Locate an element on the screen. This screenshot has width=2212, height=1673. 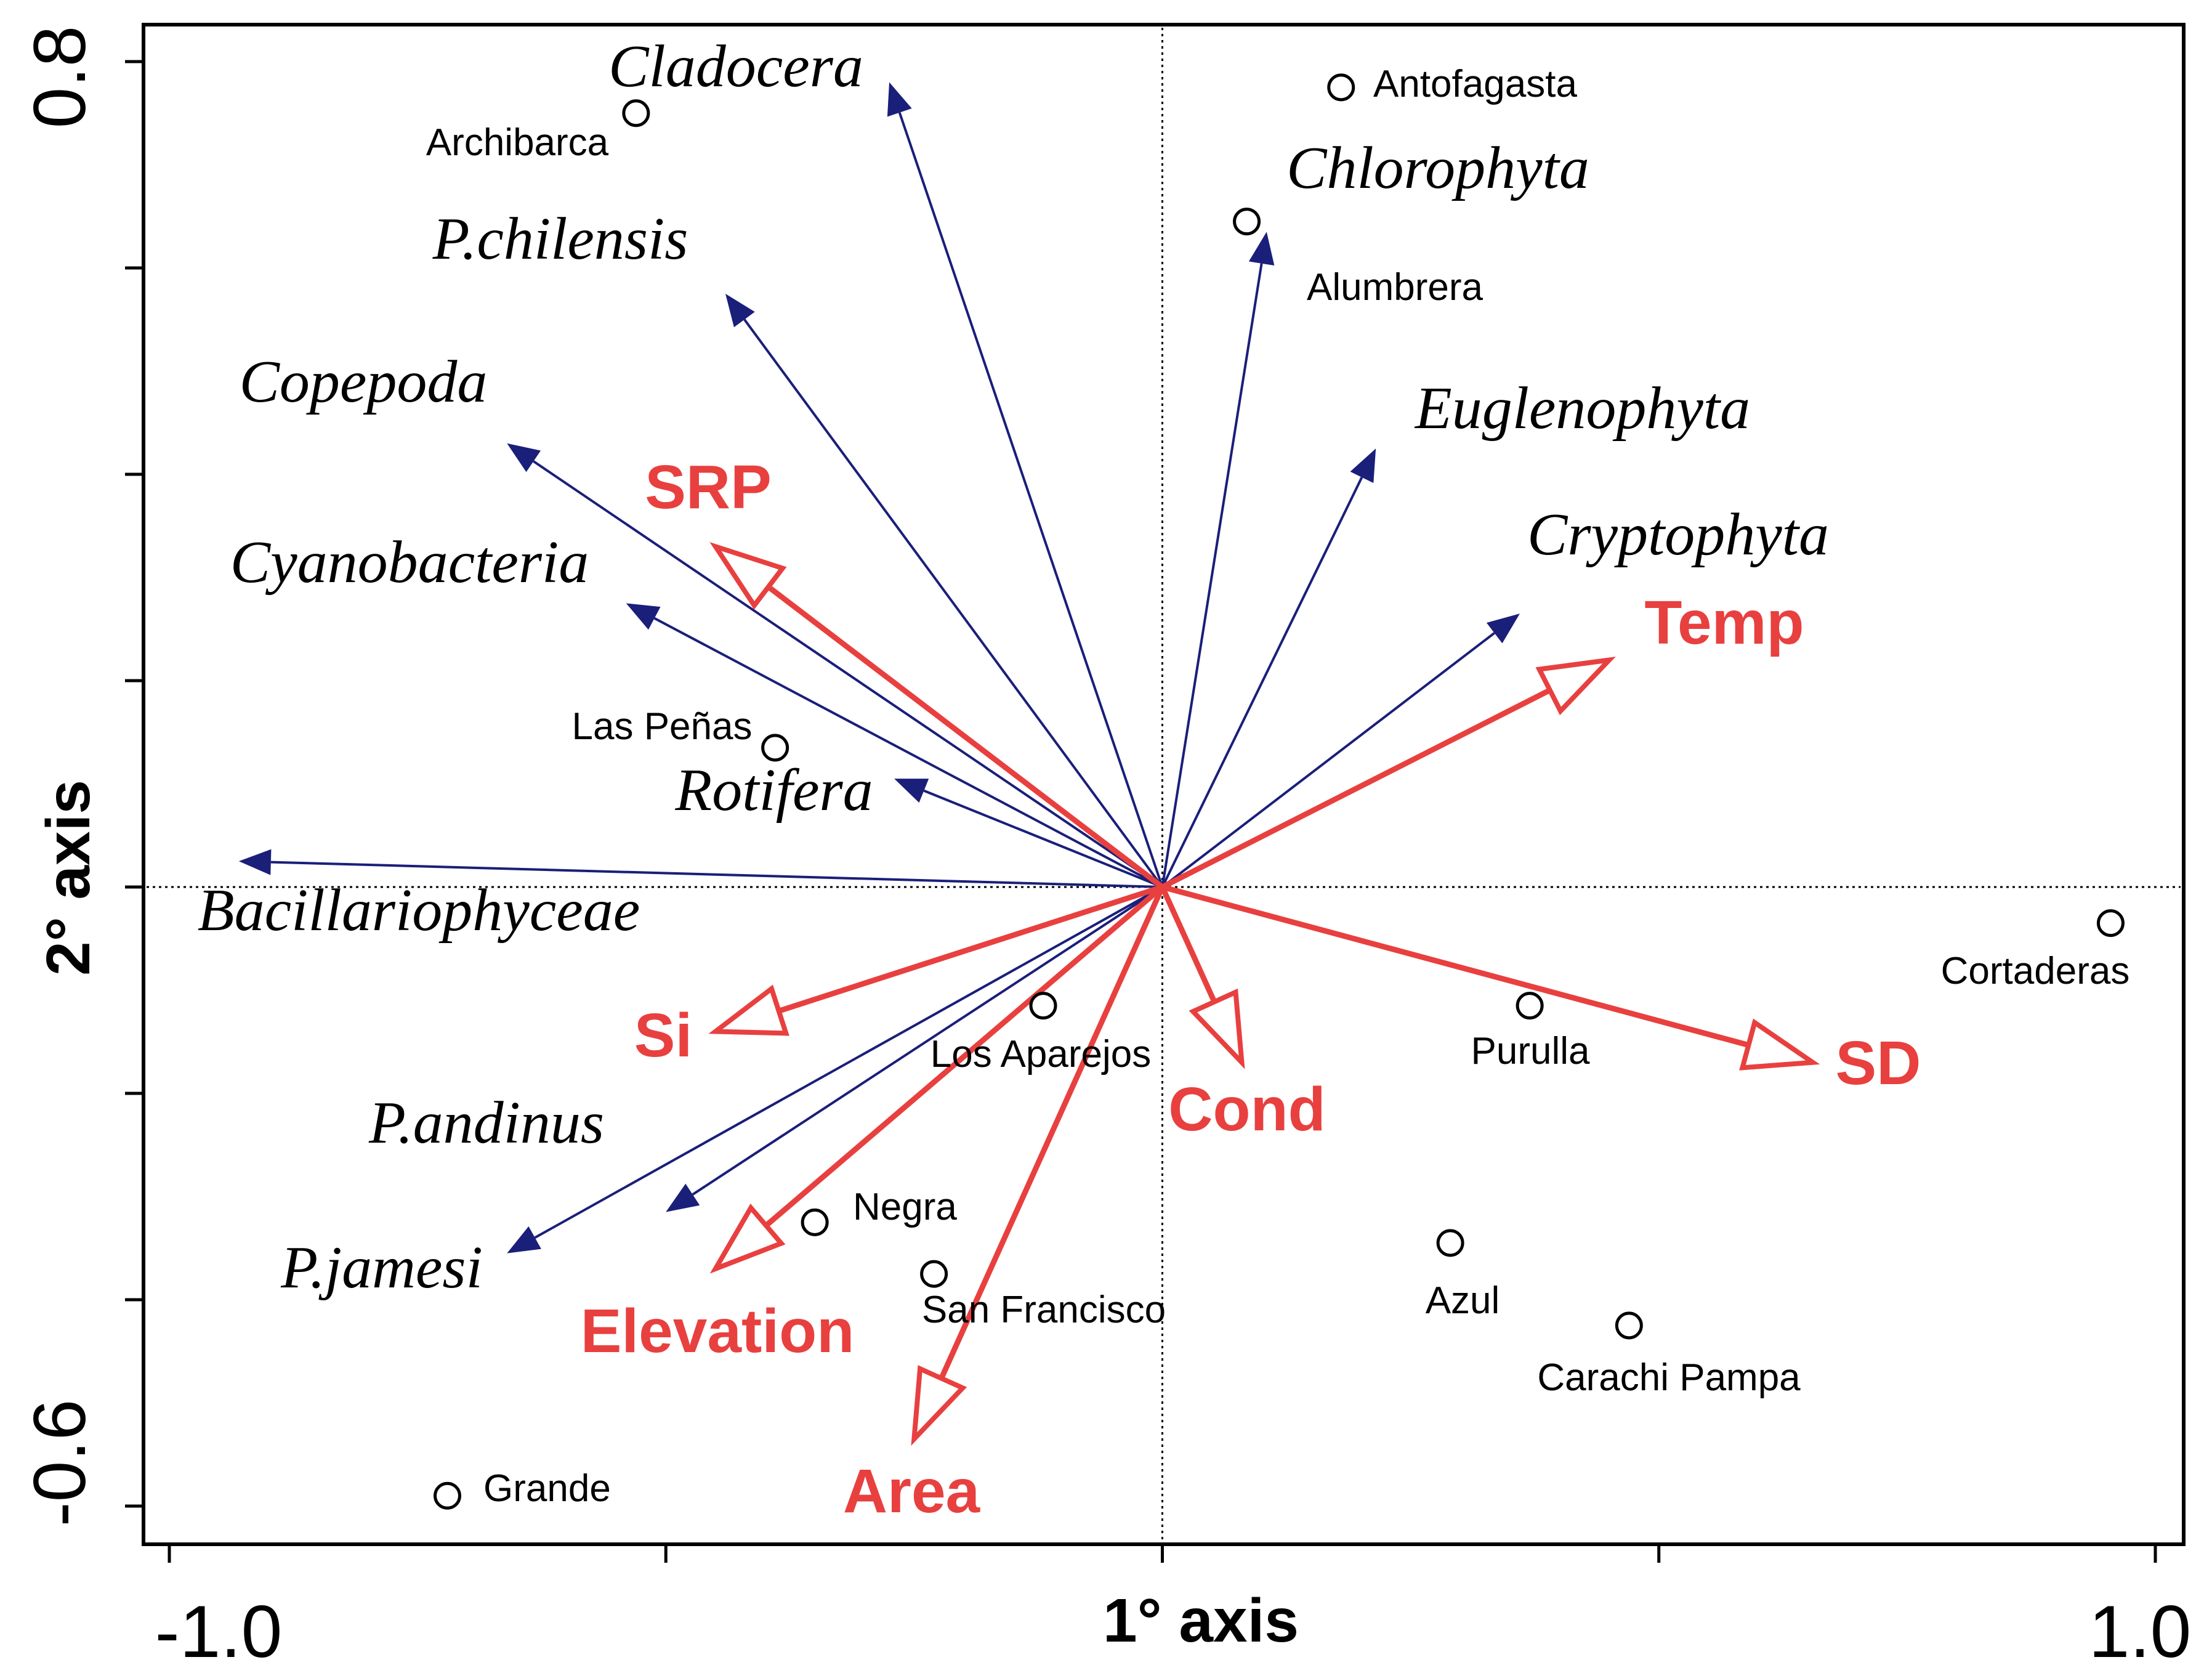
env-label-temp: Temp is located at coordinates (1724, 622).